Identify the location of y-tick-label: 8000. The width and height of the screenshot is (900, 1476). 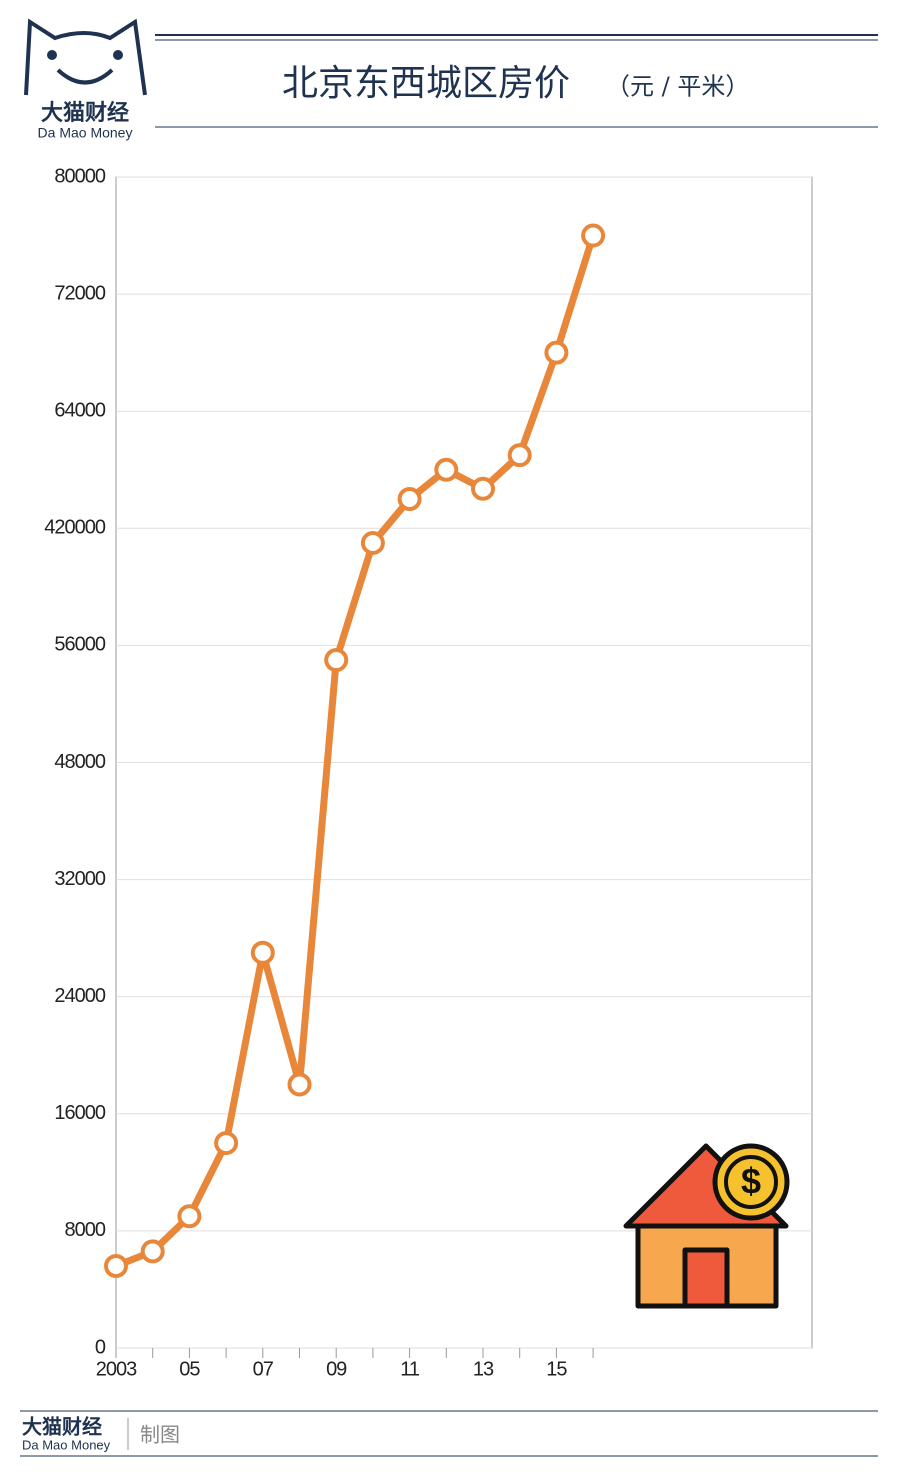
(85, 1230).